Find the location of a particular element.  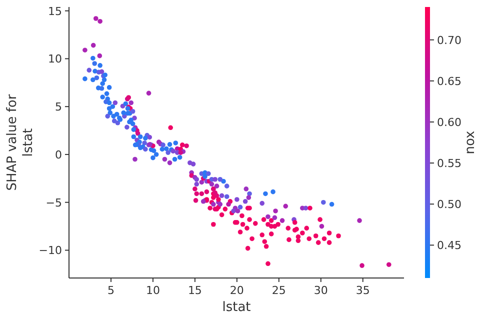

y-tick-label: −10 is located at coordinates (50, 251).